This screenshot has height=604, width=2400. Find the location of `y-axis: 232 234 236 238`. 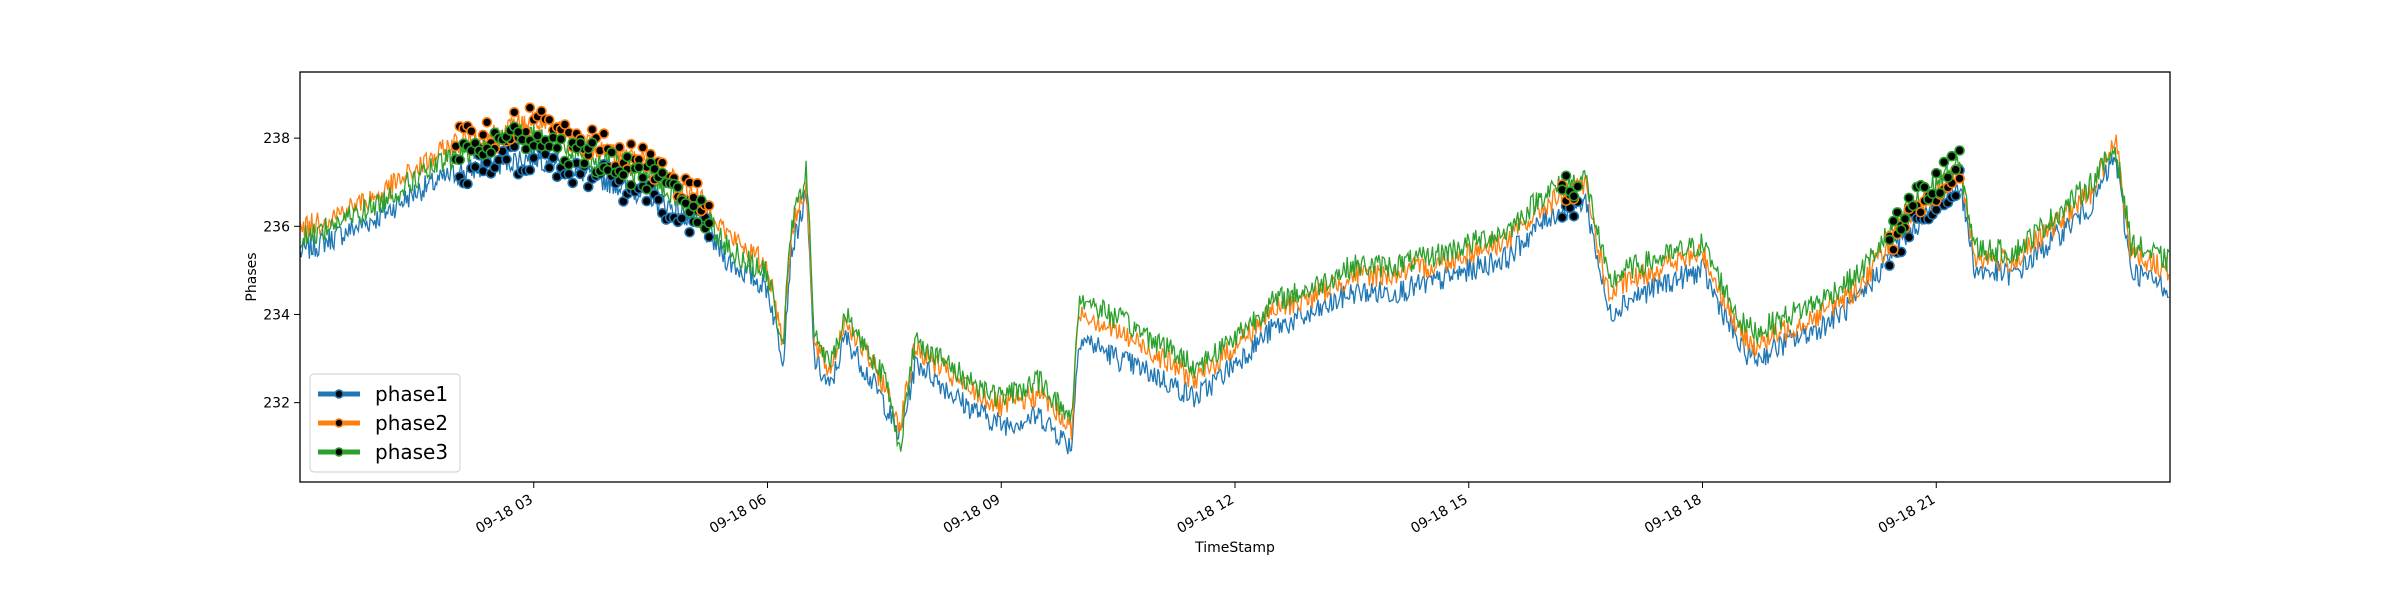

y-axis: 232 234 236 238 is located at coordinates (281, 271).